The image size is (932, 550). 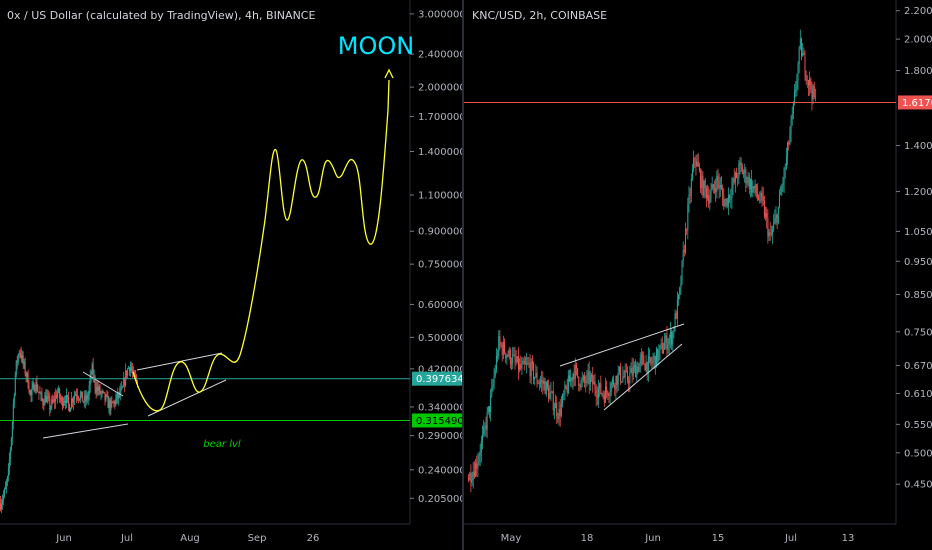 I want to click on wedge-lower-trendline, so click(x=85, y=431).